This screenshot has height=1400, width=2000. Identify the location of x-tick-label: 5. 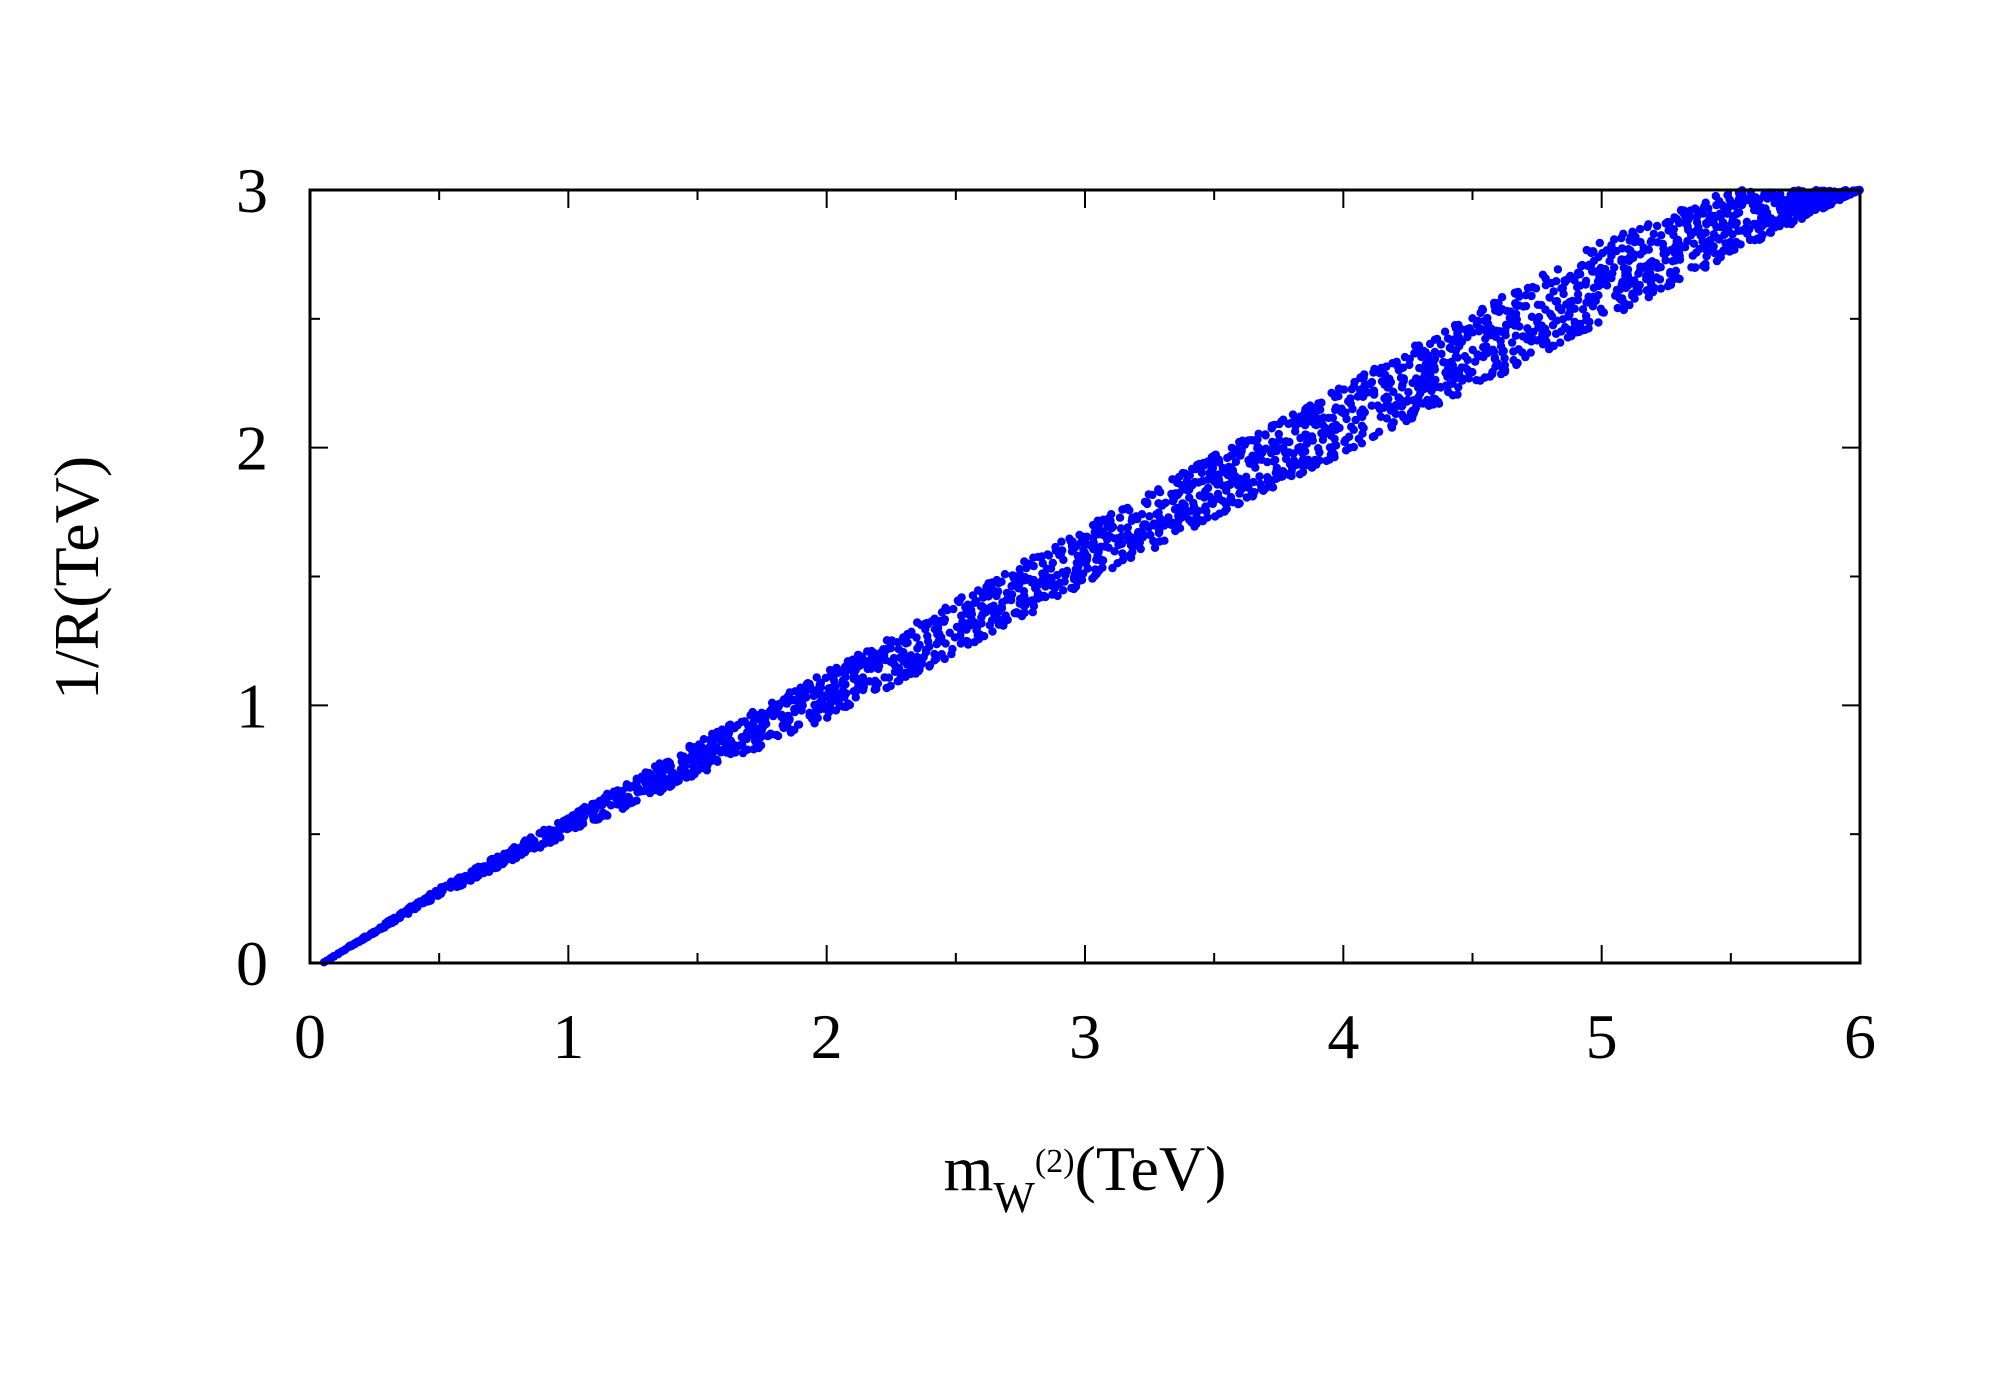
(1602, 1036).